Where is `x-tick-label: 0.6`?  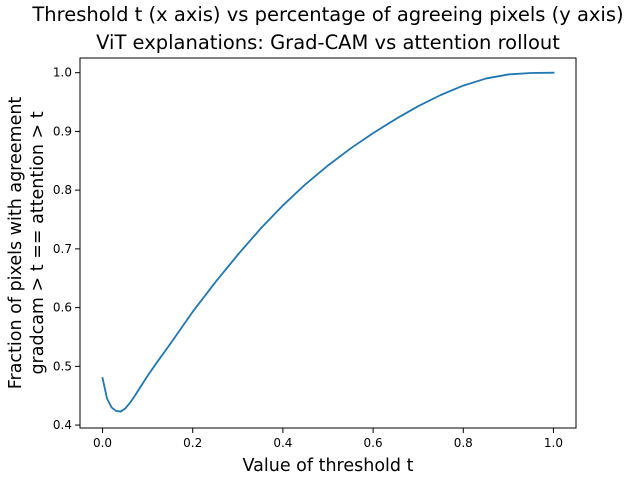
x-tick-label: 0.6 is located at coordinates (373, 443).